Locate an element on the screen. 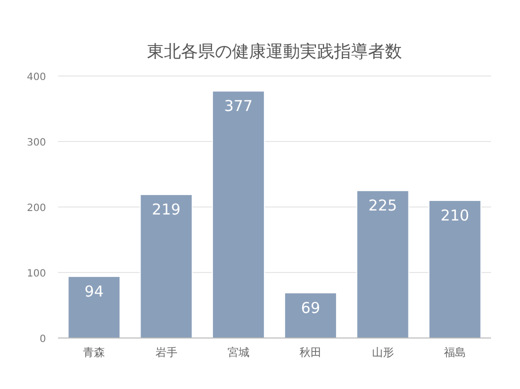 Image resolution: width=520 pixels, height=389 pixels. x-tick-label: 山形 is located at coordinates (383, 352).